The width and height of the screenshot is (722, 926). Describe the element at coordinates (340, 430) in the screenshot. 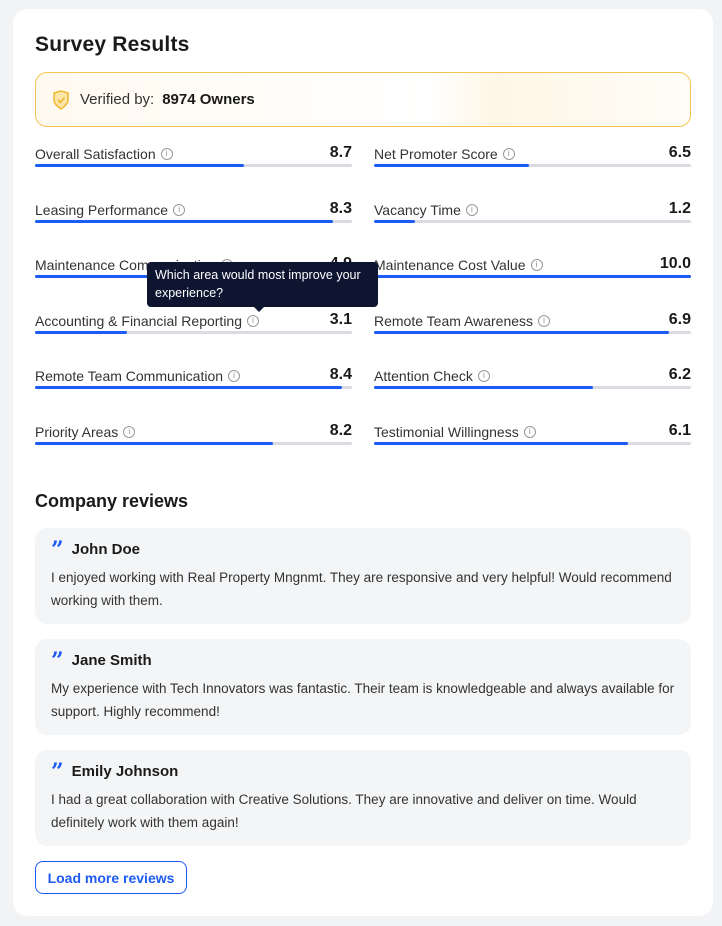

I see `metric-score: 8.2` at that location.